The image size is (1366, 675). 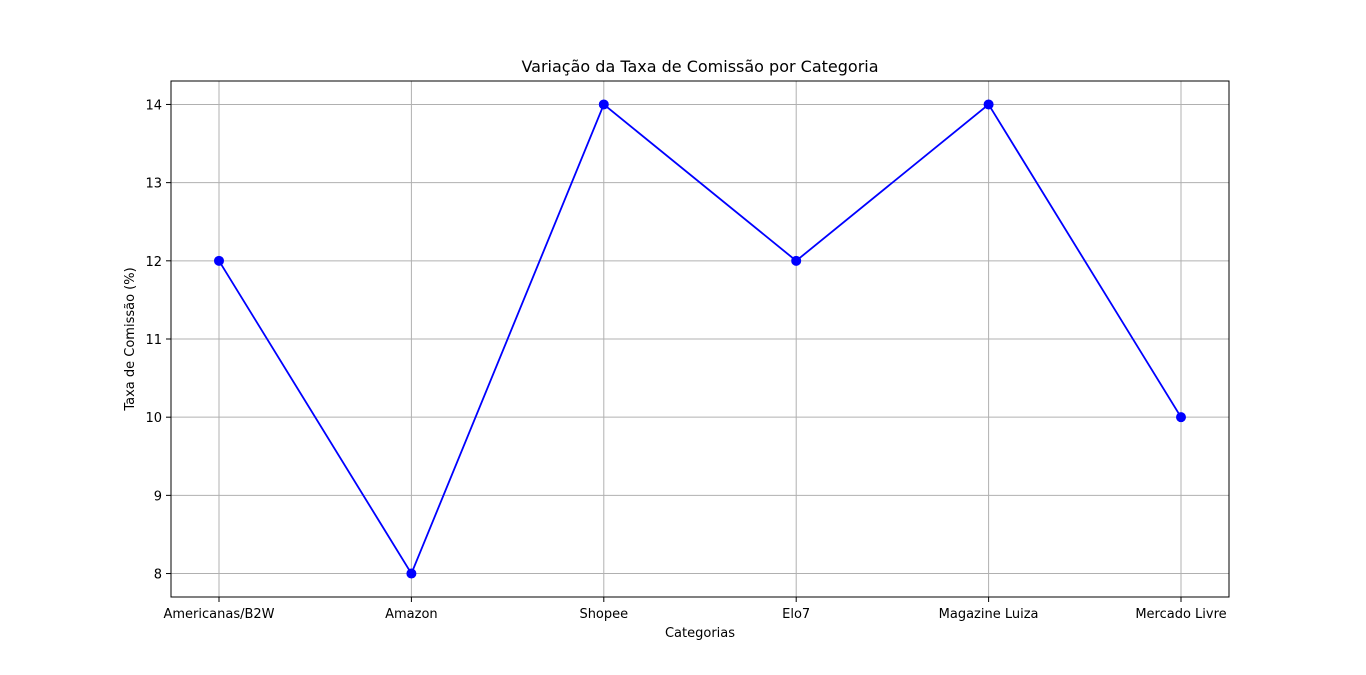 What do you see at coordinates (158, 496) in the screenshot?
I see `y-tick-label: 9` at bounding box center [158, 496].